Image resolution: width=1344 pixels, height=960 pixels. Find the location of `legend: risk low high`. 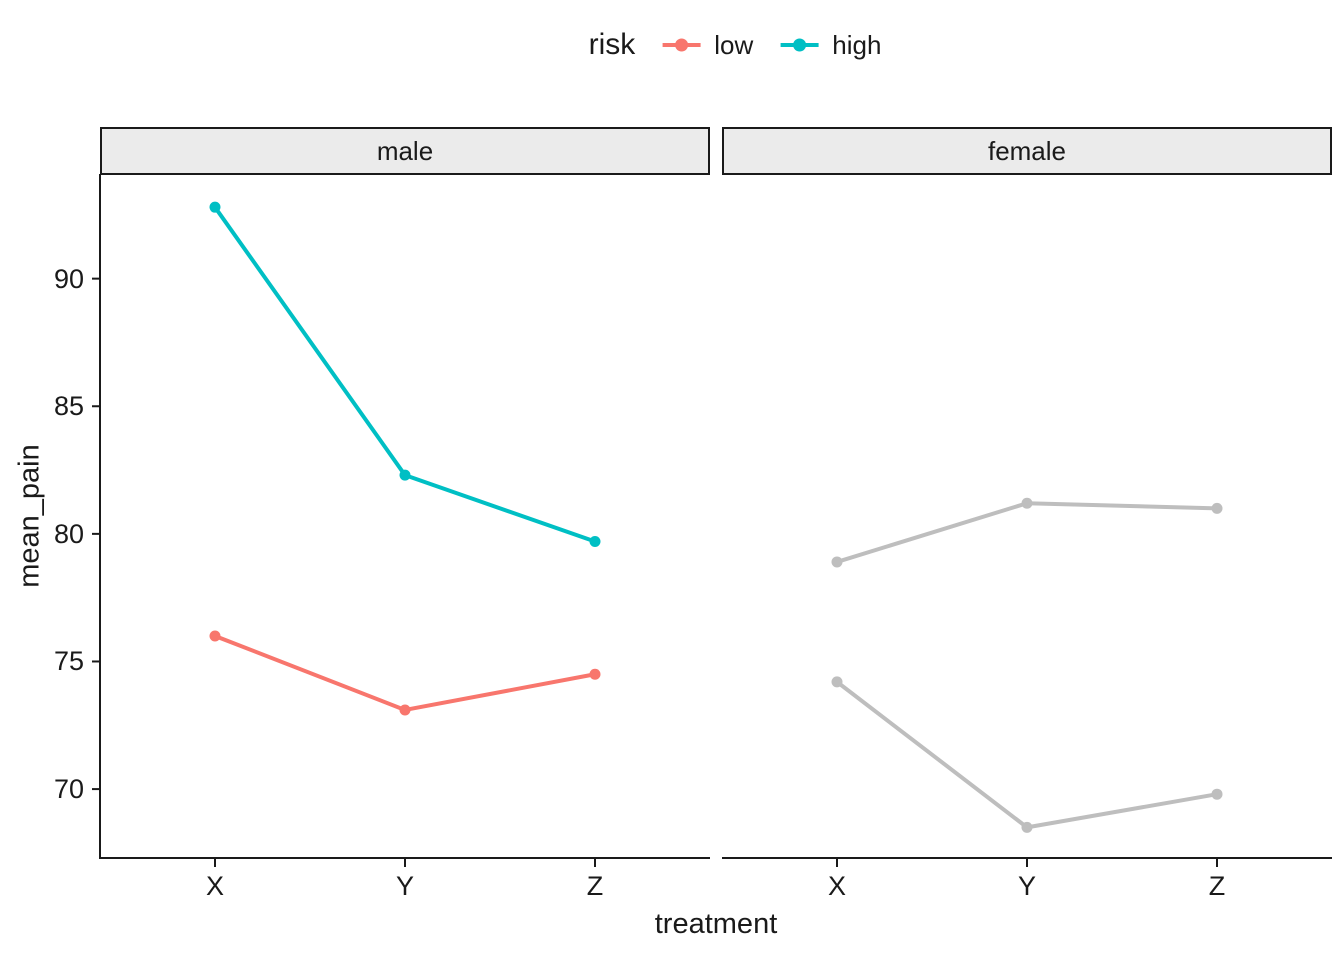

legend: risk low high is located at coordinates (735, 45).